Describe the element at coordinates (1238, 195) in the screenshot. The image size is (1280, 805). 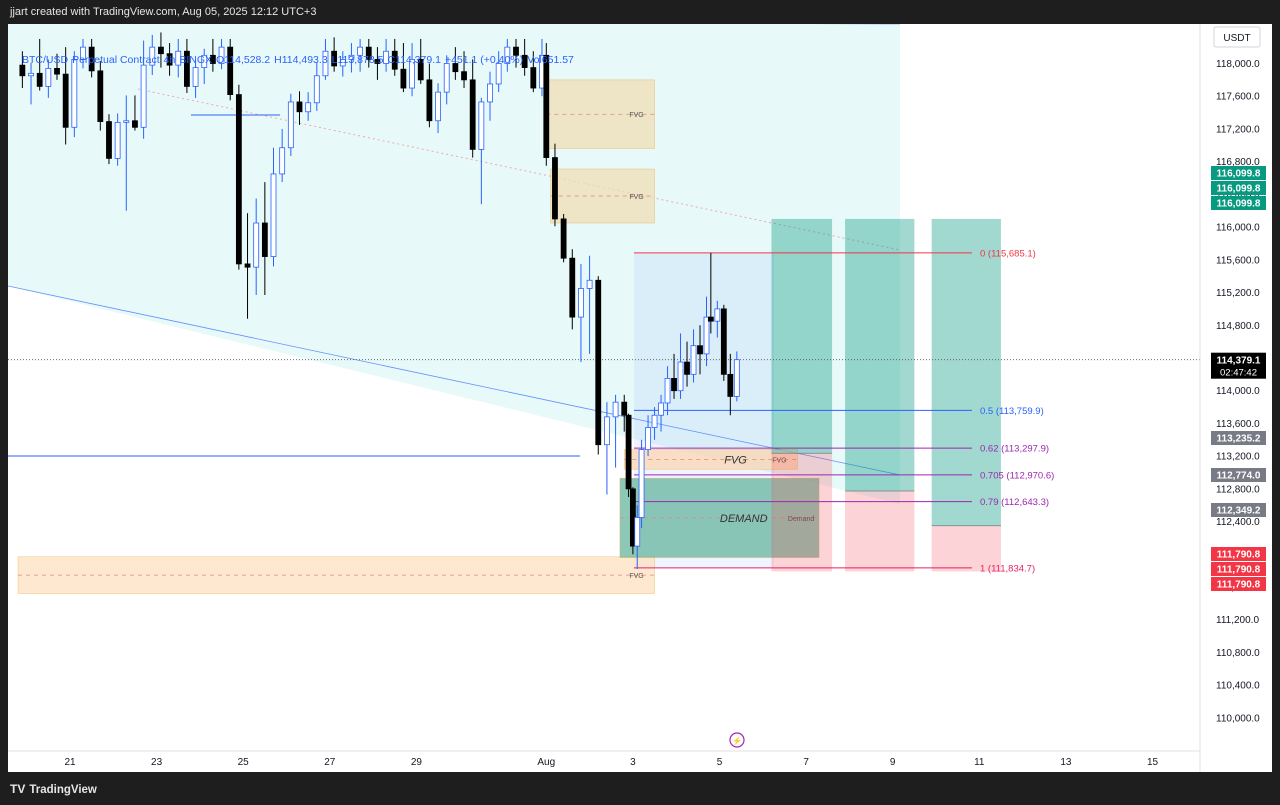
I see `price-tick-4: 116,400.0` at that location.